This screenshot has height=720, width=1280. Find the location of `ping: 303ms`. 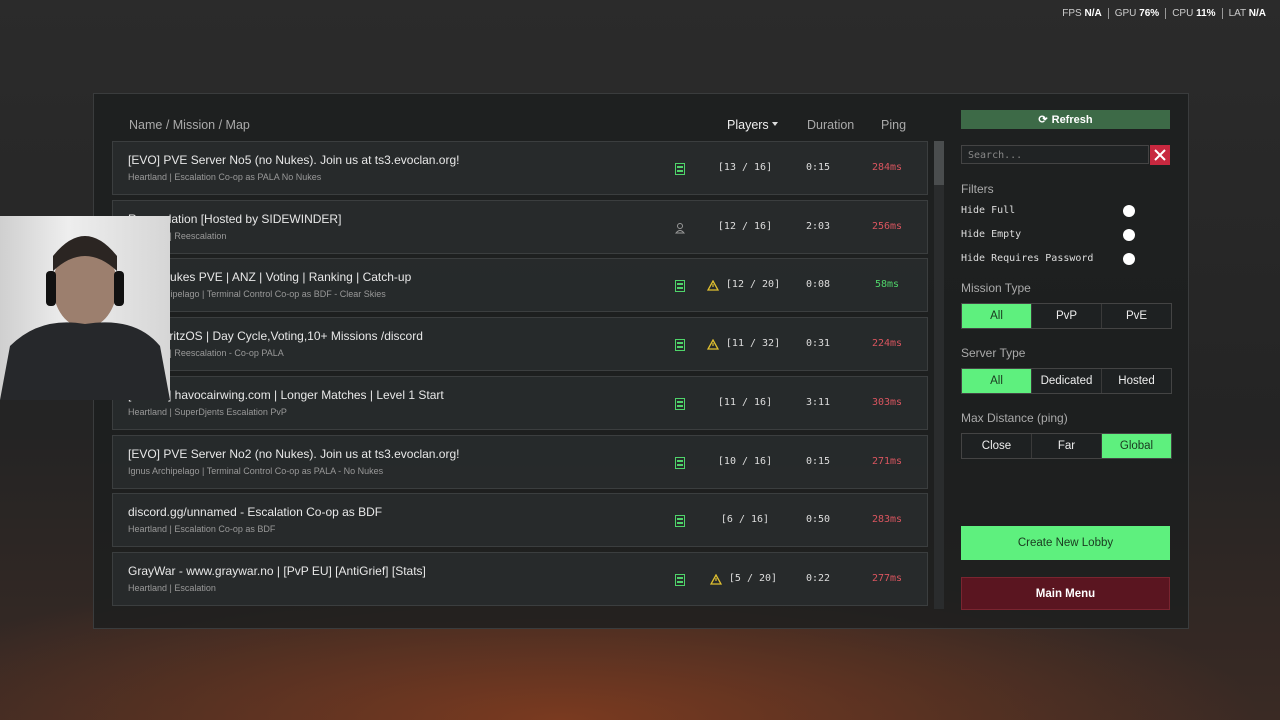

ping: 303ms is located at coordinates (887, 402).